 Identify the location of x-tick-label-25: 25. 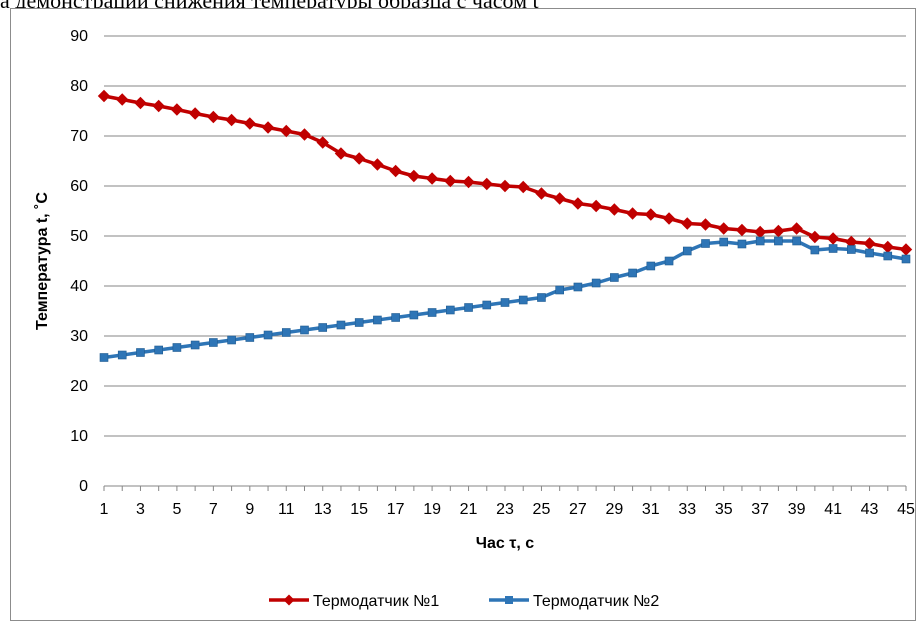
(542, 509).